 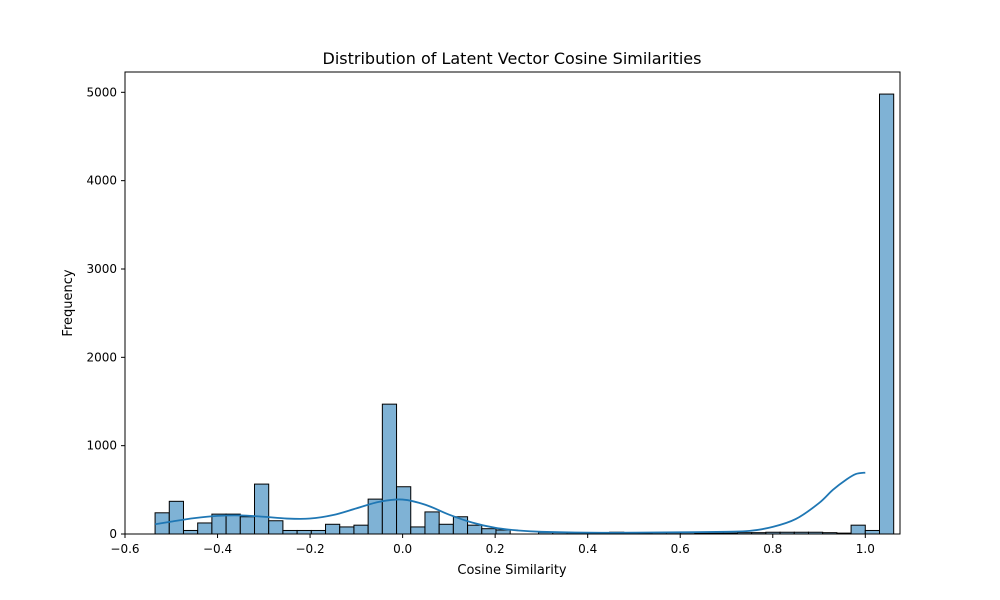 I want to click on x-tick-label: −0.6, so click(x=124, y=549).